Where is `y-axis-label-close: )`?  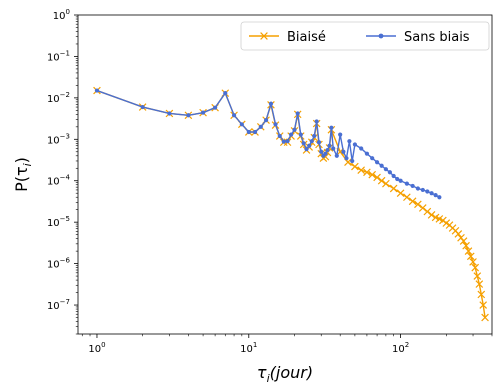 y-axis-label-close: ) is located at coordinates (21, 160).